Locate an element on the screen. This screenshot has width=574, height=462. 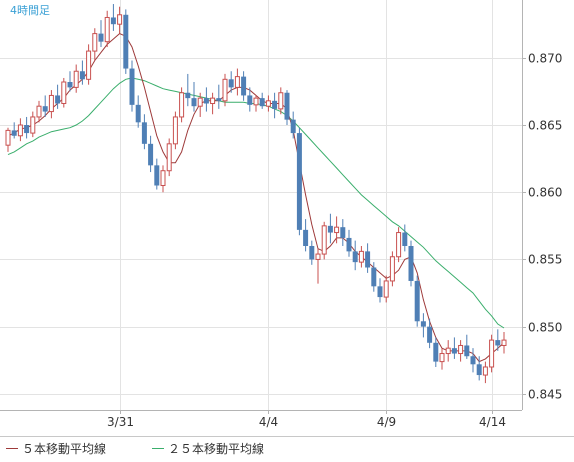
legend-item-ma5: ５本移動平均線 is located at coordinates (56, 449).